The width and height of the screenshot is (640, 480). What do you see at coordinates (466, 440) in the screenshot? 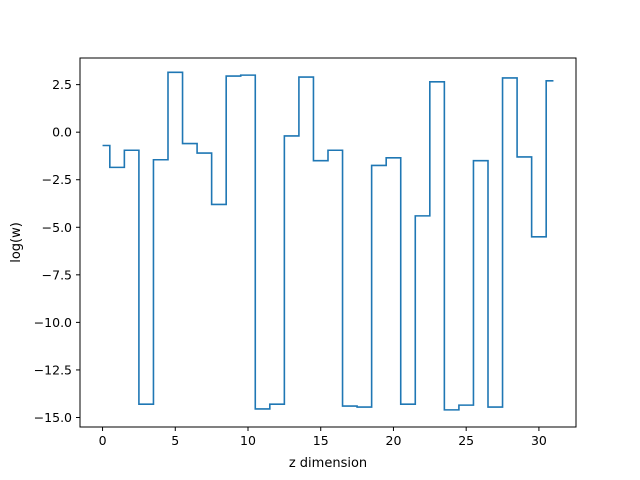
I see `x-tick-label: 25` at bounding box center [466, 440].